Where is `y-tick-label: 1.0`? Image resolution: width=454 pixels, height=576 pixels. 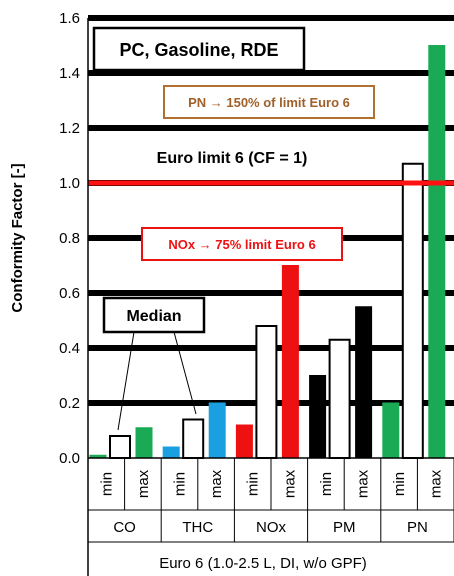
y-tick-label: 1.0 is located at coordinates (69, 183).